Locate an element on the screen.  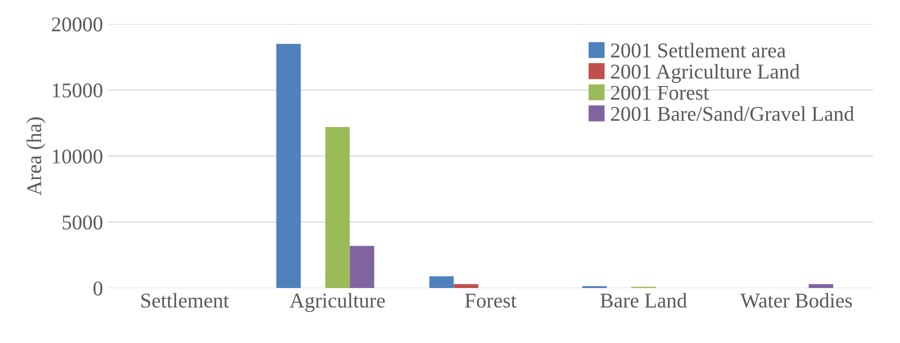
legend-label: 2001 Agriculture Land is located at coordinates (705, 73).